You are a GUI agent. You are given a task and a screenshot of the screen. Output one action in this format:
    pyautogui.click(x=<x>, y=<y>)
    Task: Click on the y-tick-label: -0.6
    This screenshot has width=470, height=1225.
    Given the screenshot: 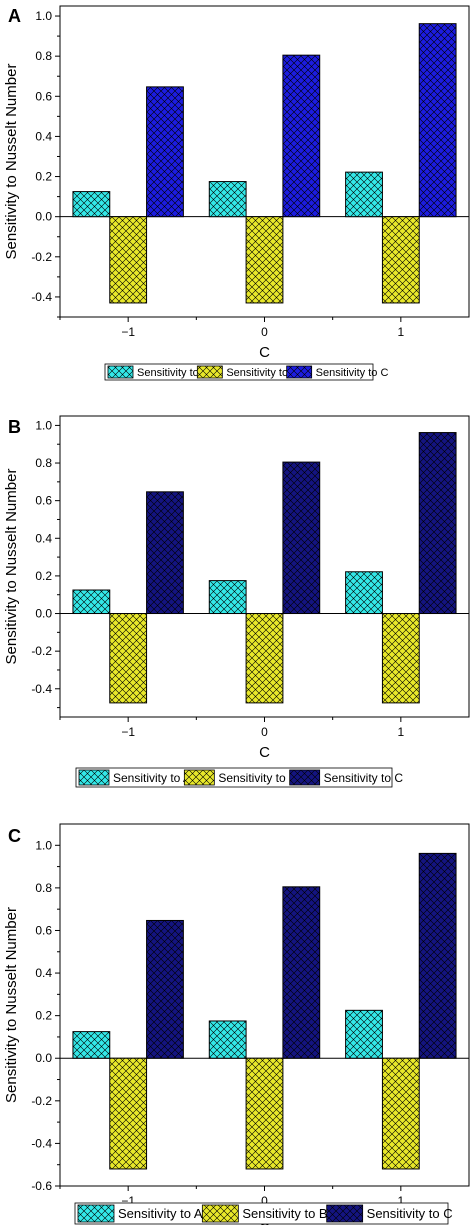 What is the action you would take?
    pyautogui.click(x=41, y=1186)
    